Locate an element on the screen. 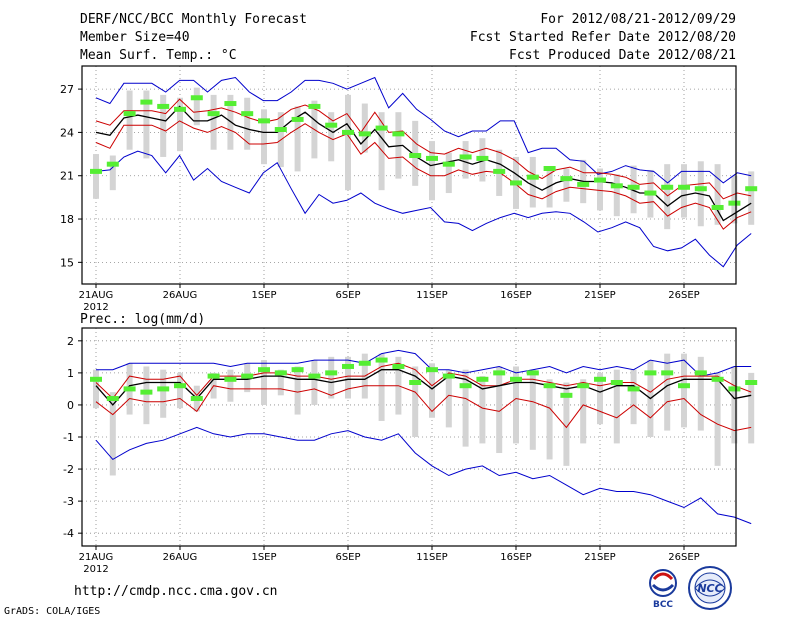 The image size is (800, 619). variable-label: Mean Surf. Temp.: °C is located at coordinates (158, 55).